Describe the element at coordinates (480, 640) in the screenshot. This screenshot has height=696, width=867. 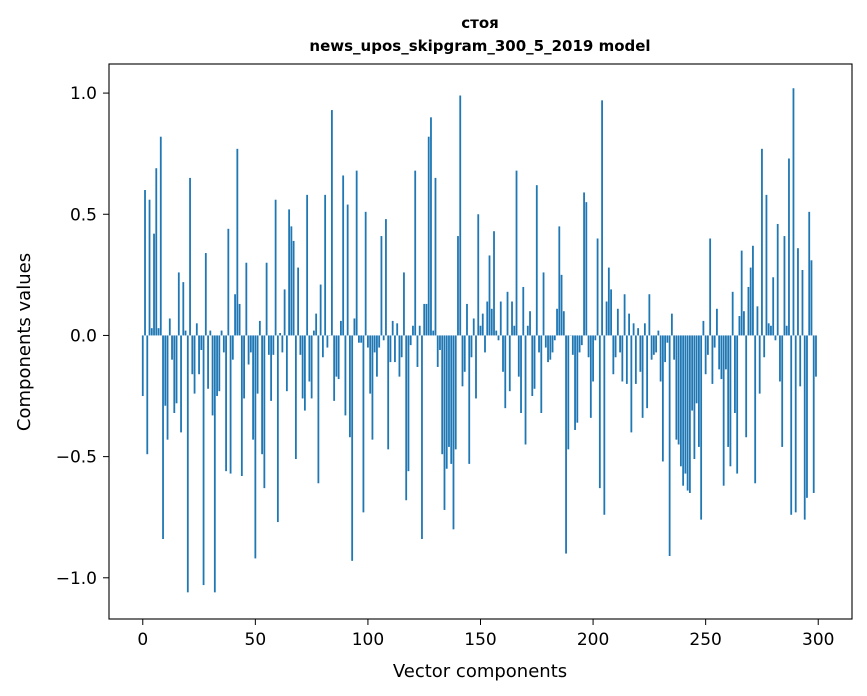
I see `x-tick-label: 150` at that location.